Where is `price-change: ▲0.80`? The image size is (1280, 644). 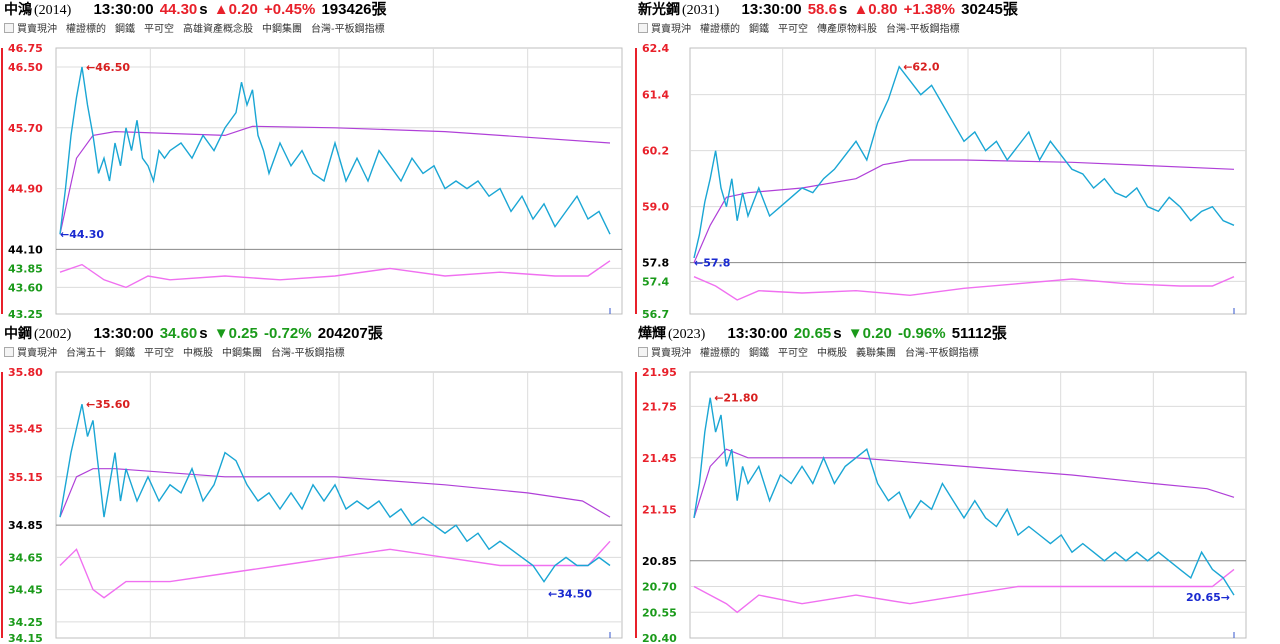
price-change: ▲0.80 is located at coordinates (875, 9).